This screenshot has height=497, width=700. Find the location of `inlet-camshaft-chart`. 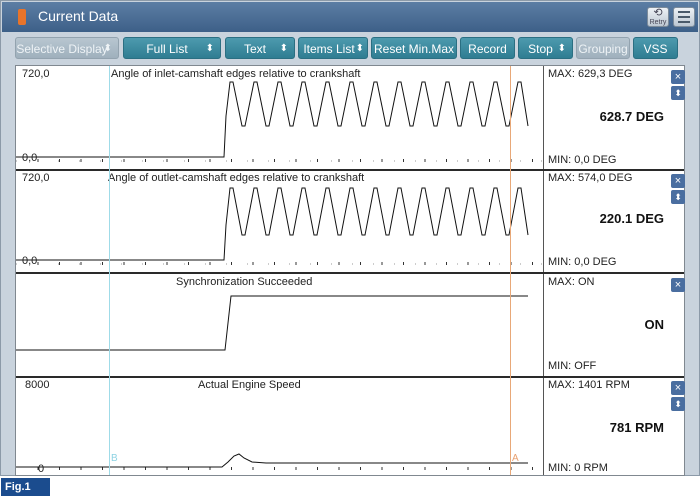

inlet-camshaft-chart is located at coordinates (279, 121).